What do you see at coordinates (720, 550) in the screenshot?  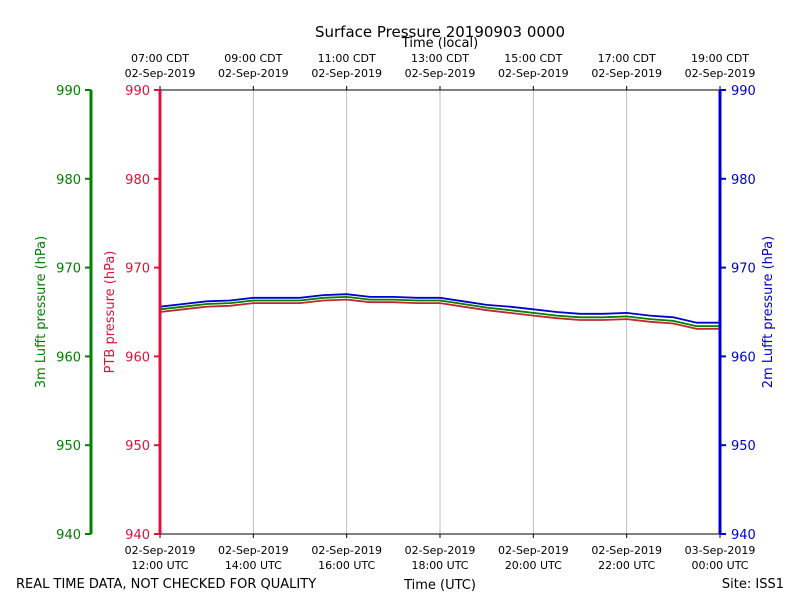 I see `x-tick-date: 03-Sep-2019` at bounding box center [720, 550].